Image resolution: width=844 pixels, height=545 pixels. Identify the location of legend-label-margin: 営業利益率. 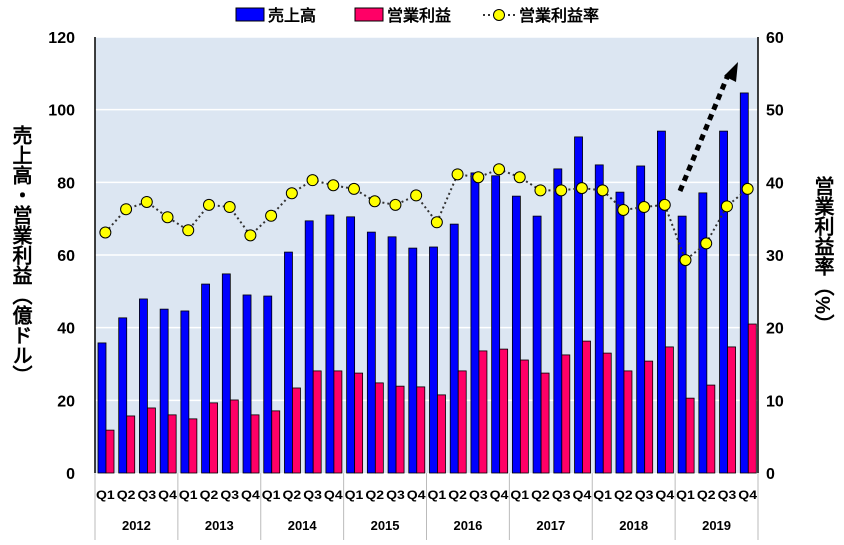
(559, 15).